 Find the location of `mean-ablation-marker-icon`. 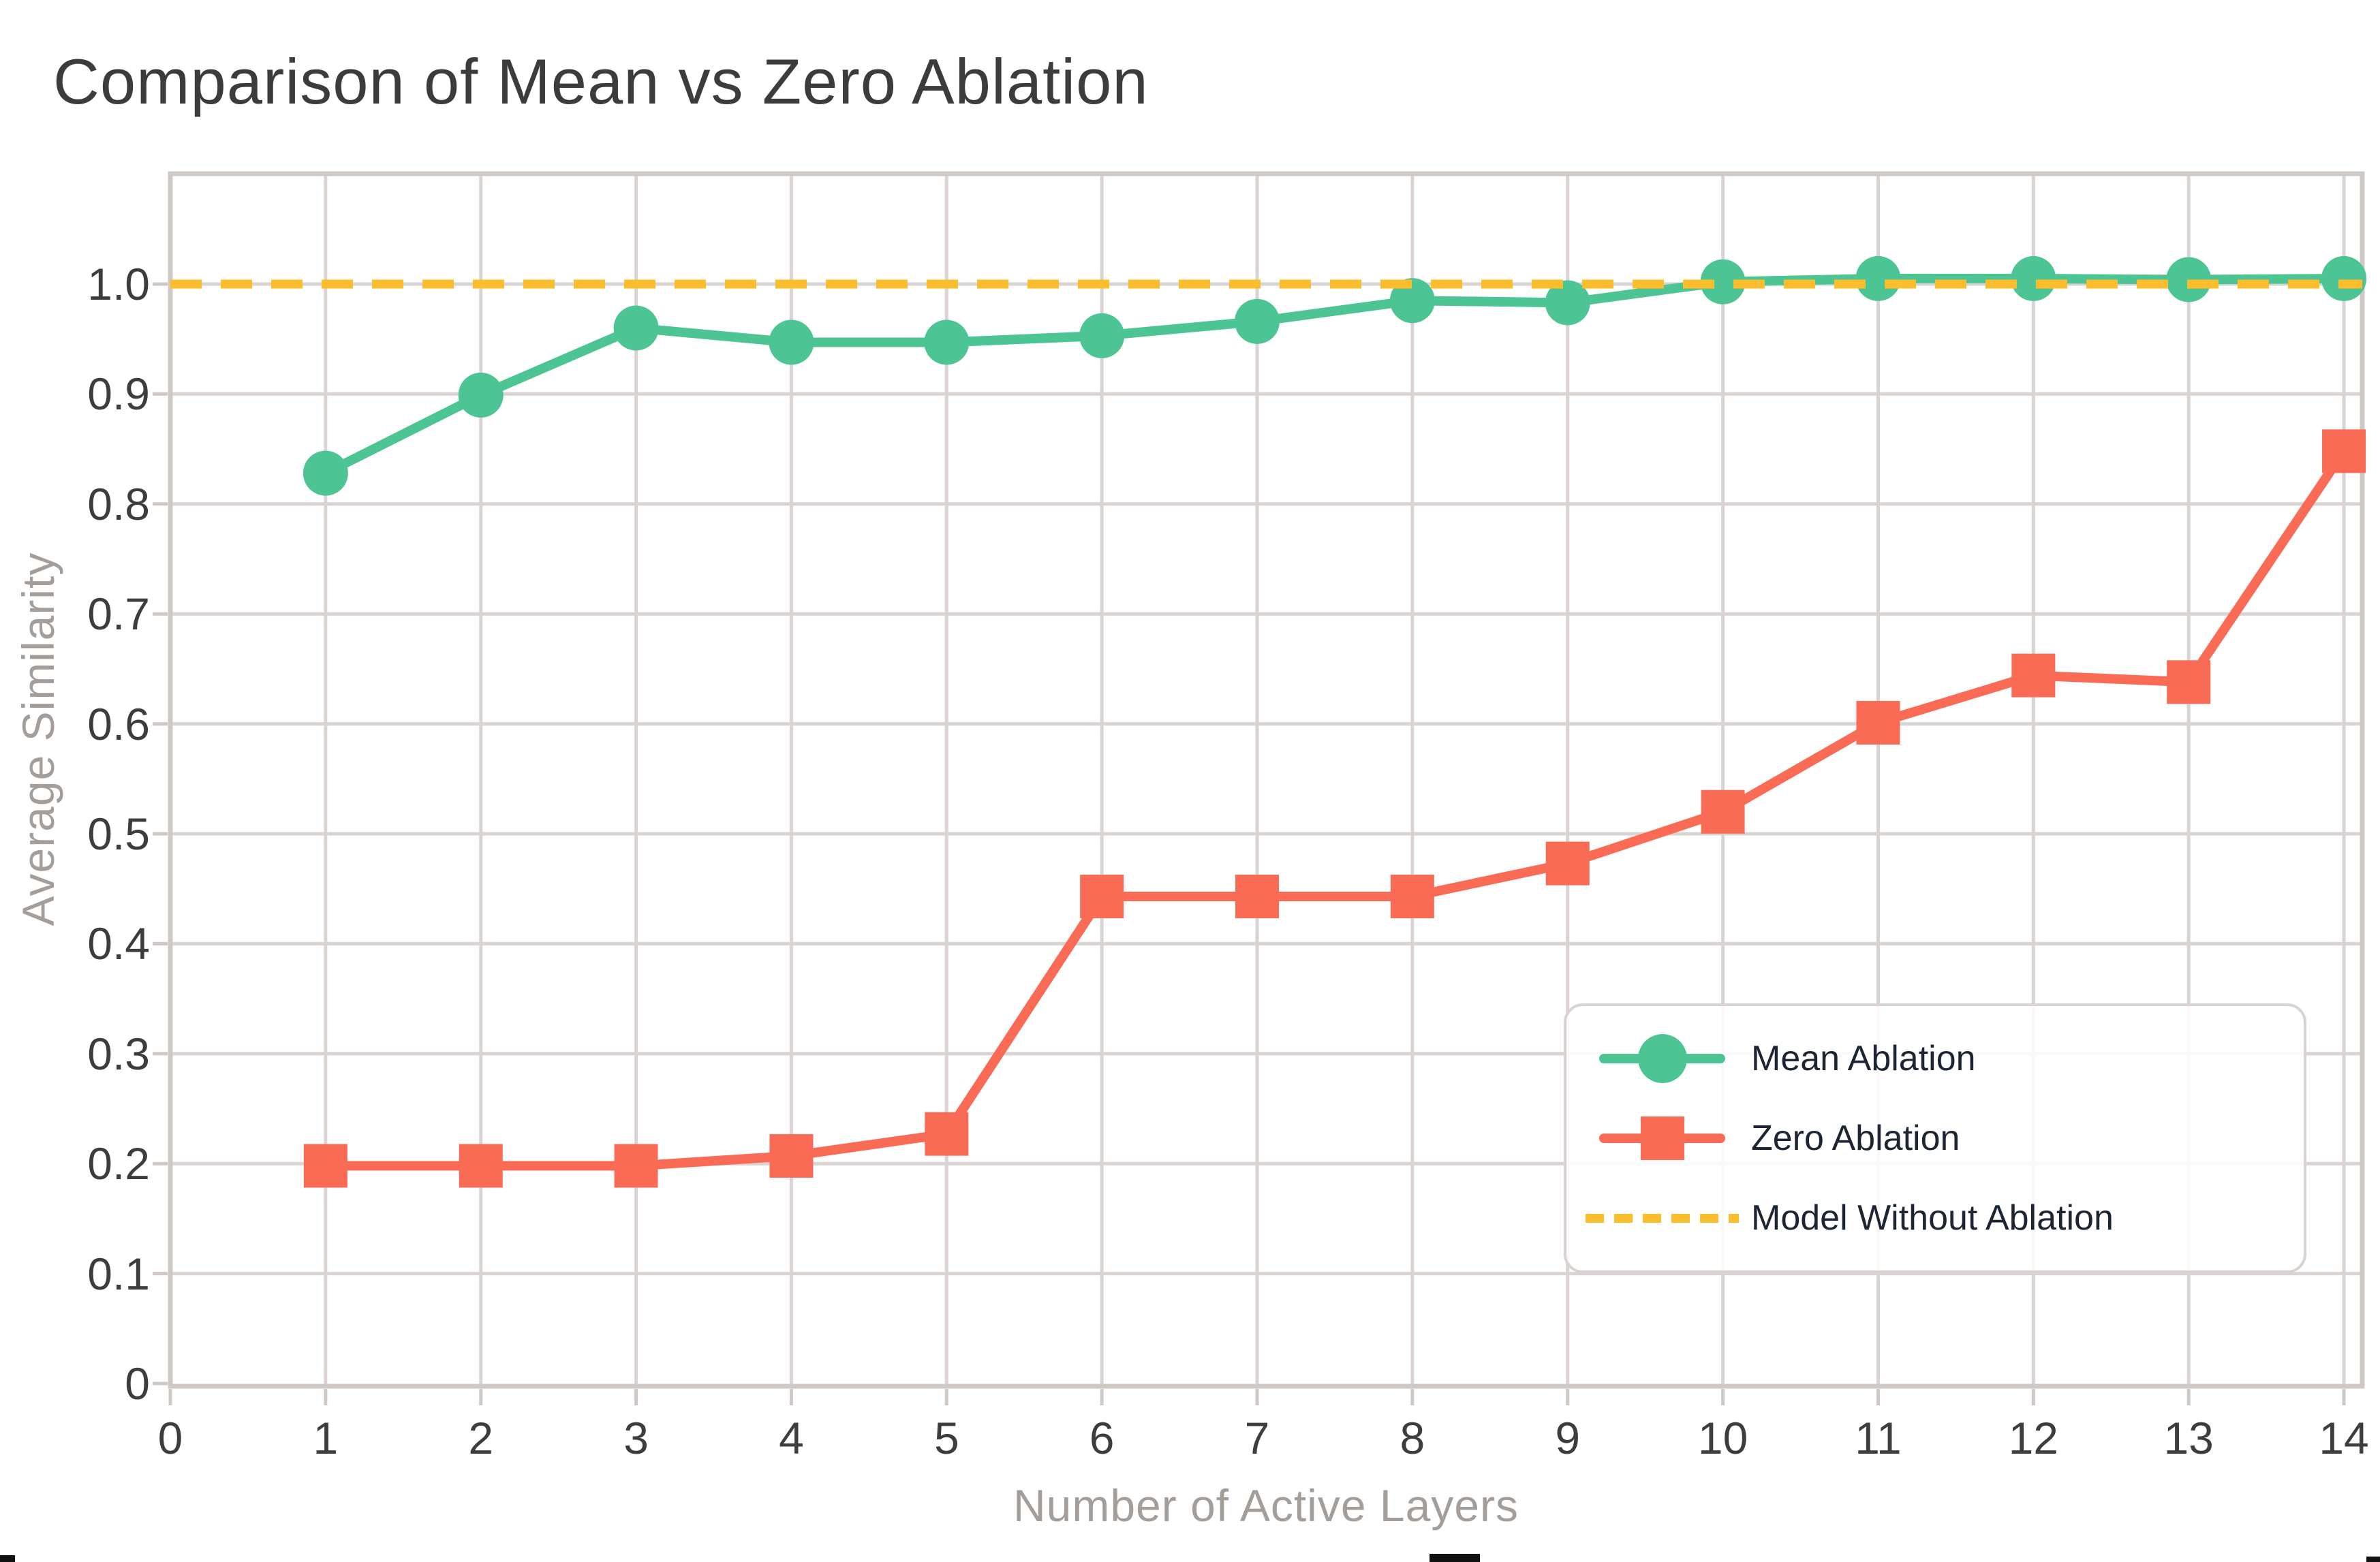

mean-ablation-marker-icon is located at coordinates (1662, 1058).